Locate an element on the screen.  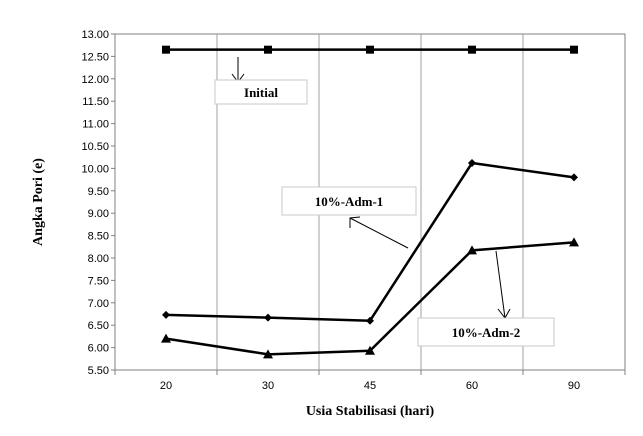
y-tick-label: 6.50 is located at coordinates (98, 326).